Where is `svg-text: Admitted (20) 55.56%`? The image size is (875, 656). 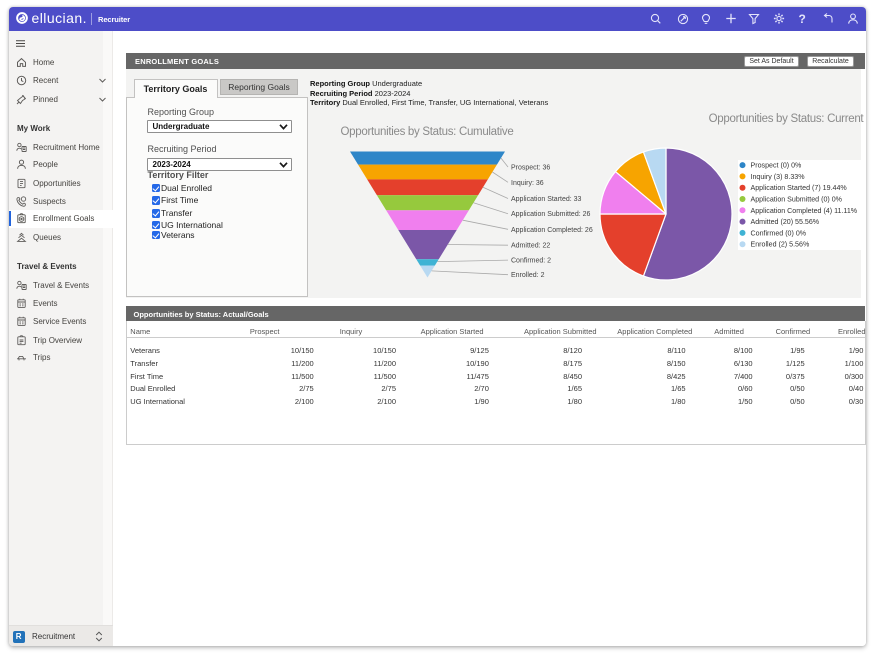
svg-text: Admitted (20) 55.56% is located at coordinates (785, 222).